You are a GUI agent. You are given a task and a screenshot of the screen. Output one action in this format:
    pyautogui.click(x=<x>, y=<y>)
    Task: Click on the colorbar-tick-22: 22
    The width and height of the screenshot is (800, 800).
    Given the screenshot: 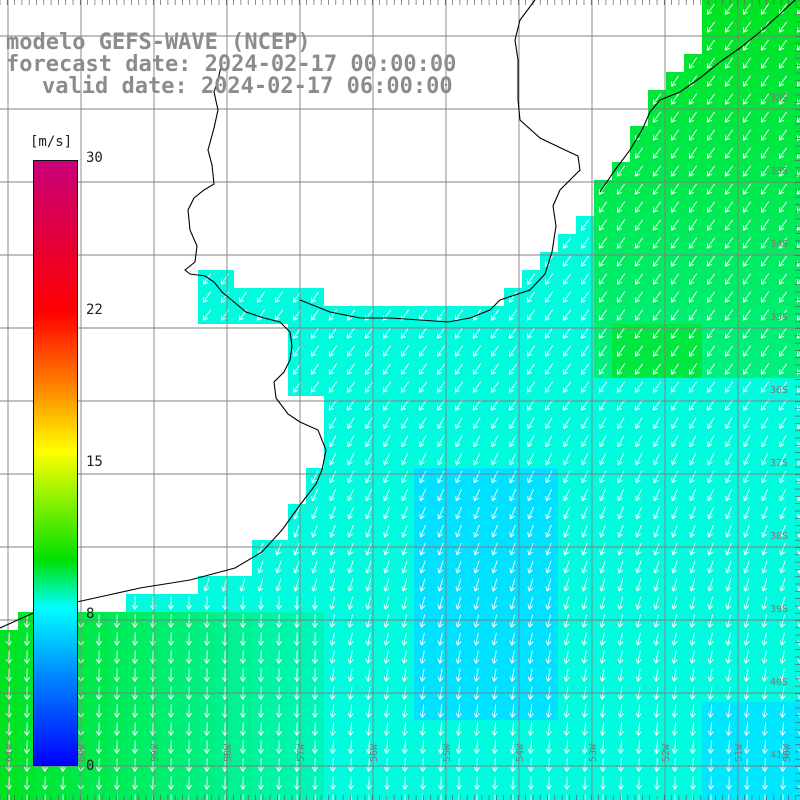 What is the action you would take?
    pyautogui.click(x=94, y=310)
    